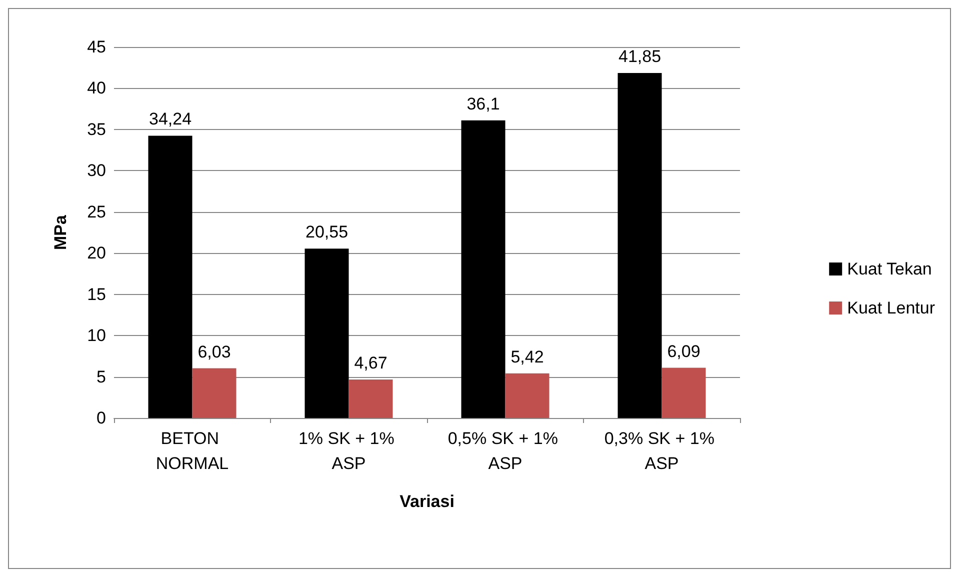 The width and height of the screenshot is (961, 579). What do you see at coordinates (96, 88) in the screenshot?
I see `y-tick-label: 40` at bounding box center [96, 88].